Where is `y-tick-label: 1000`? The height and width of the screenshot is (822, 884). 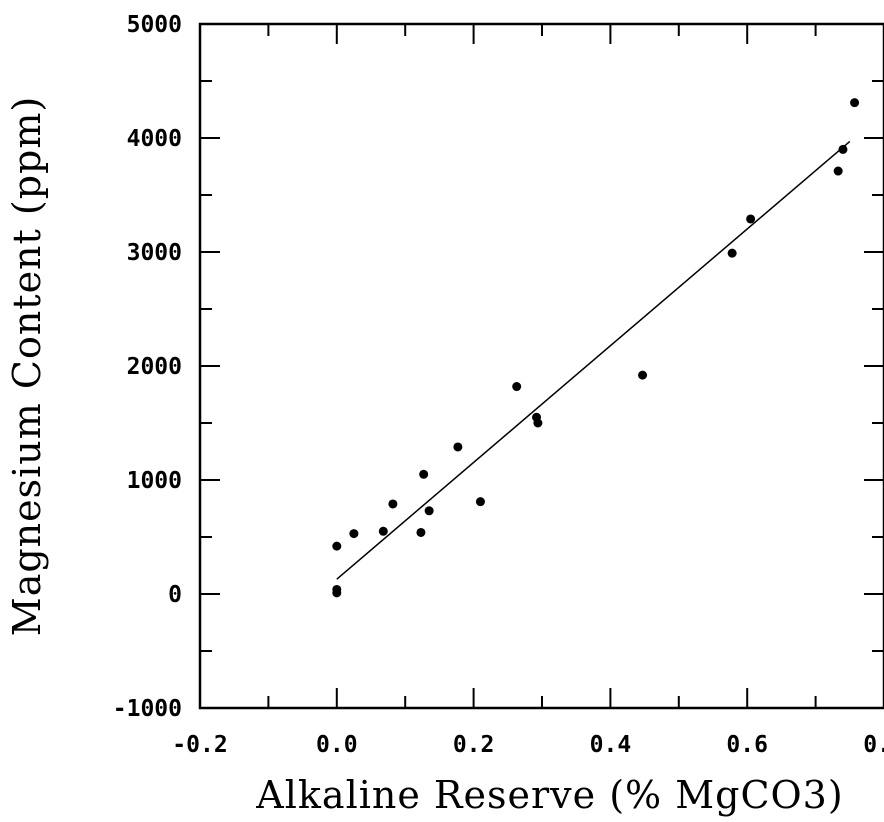 y-tick-label: 1000 is located at coordinates (154, 481).